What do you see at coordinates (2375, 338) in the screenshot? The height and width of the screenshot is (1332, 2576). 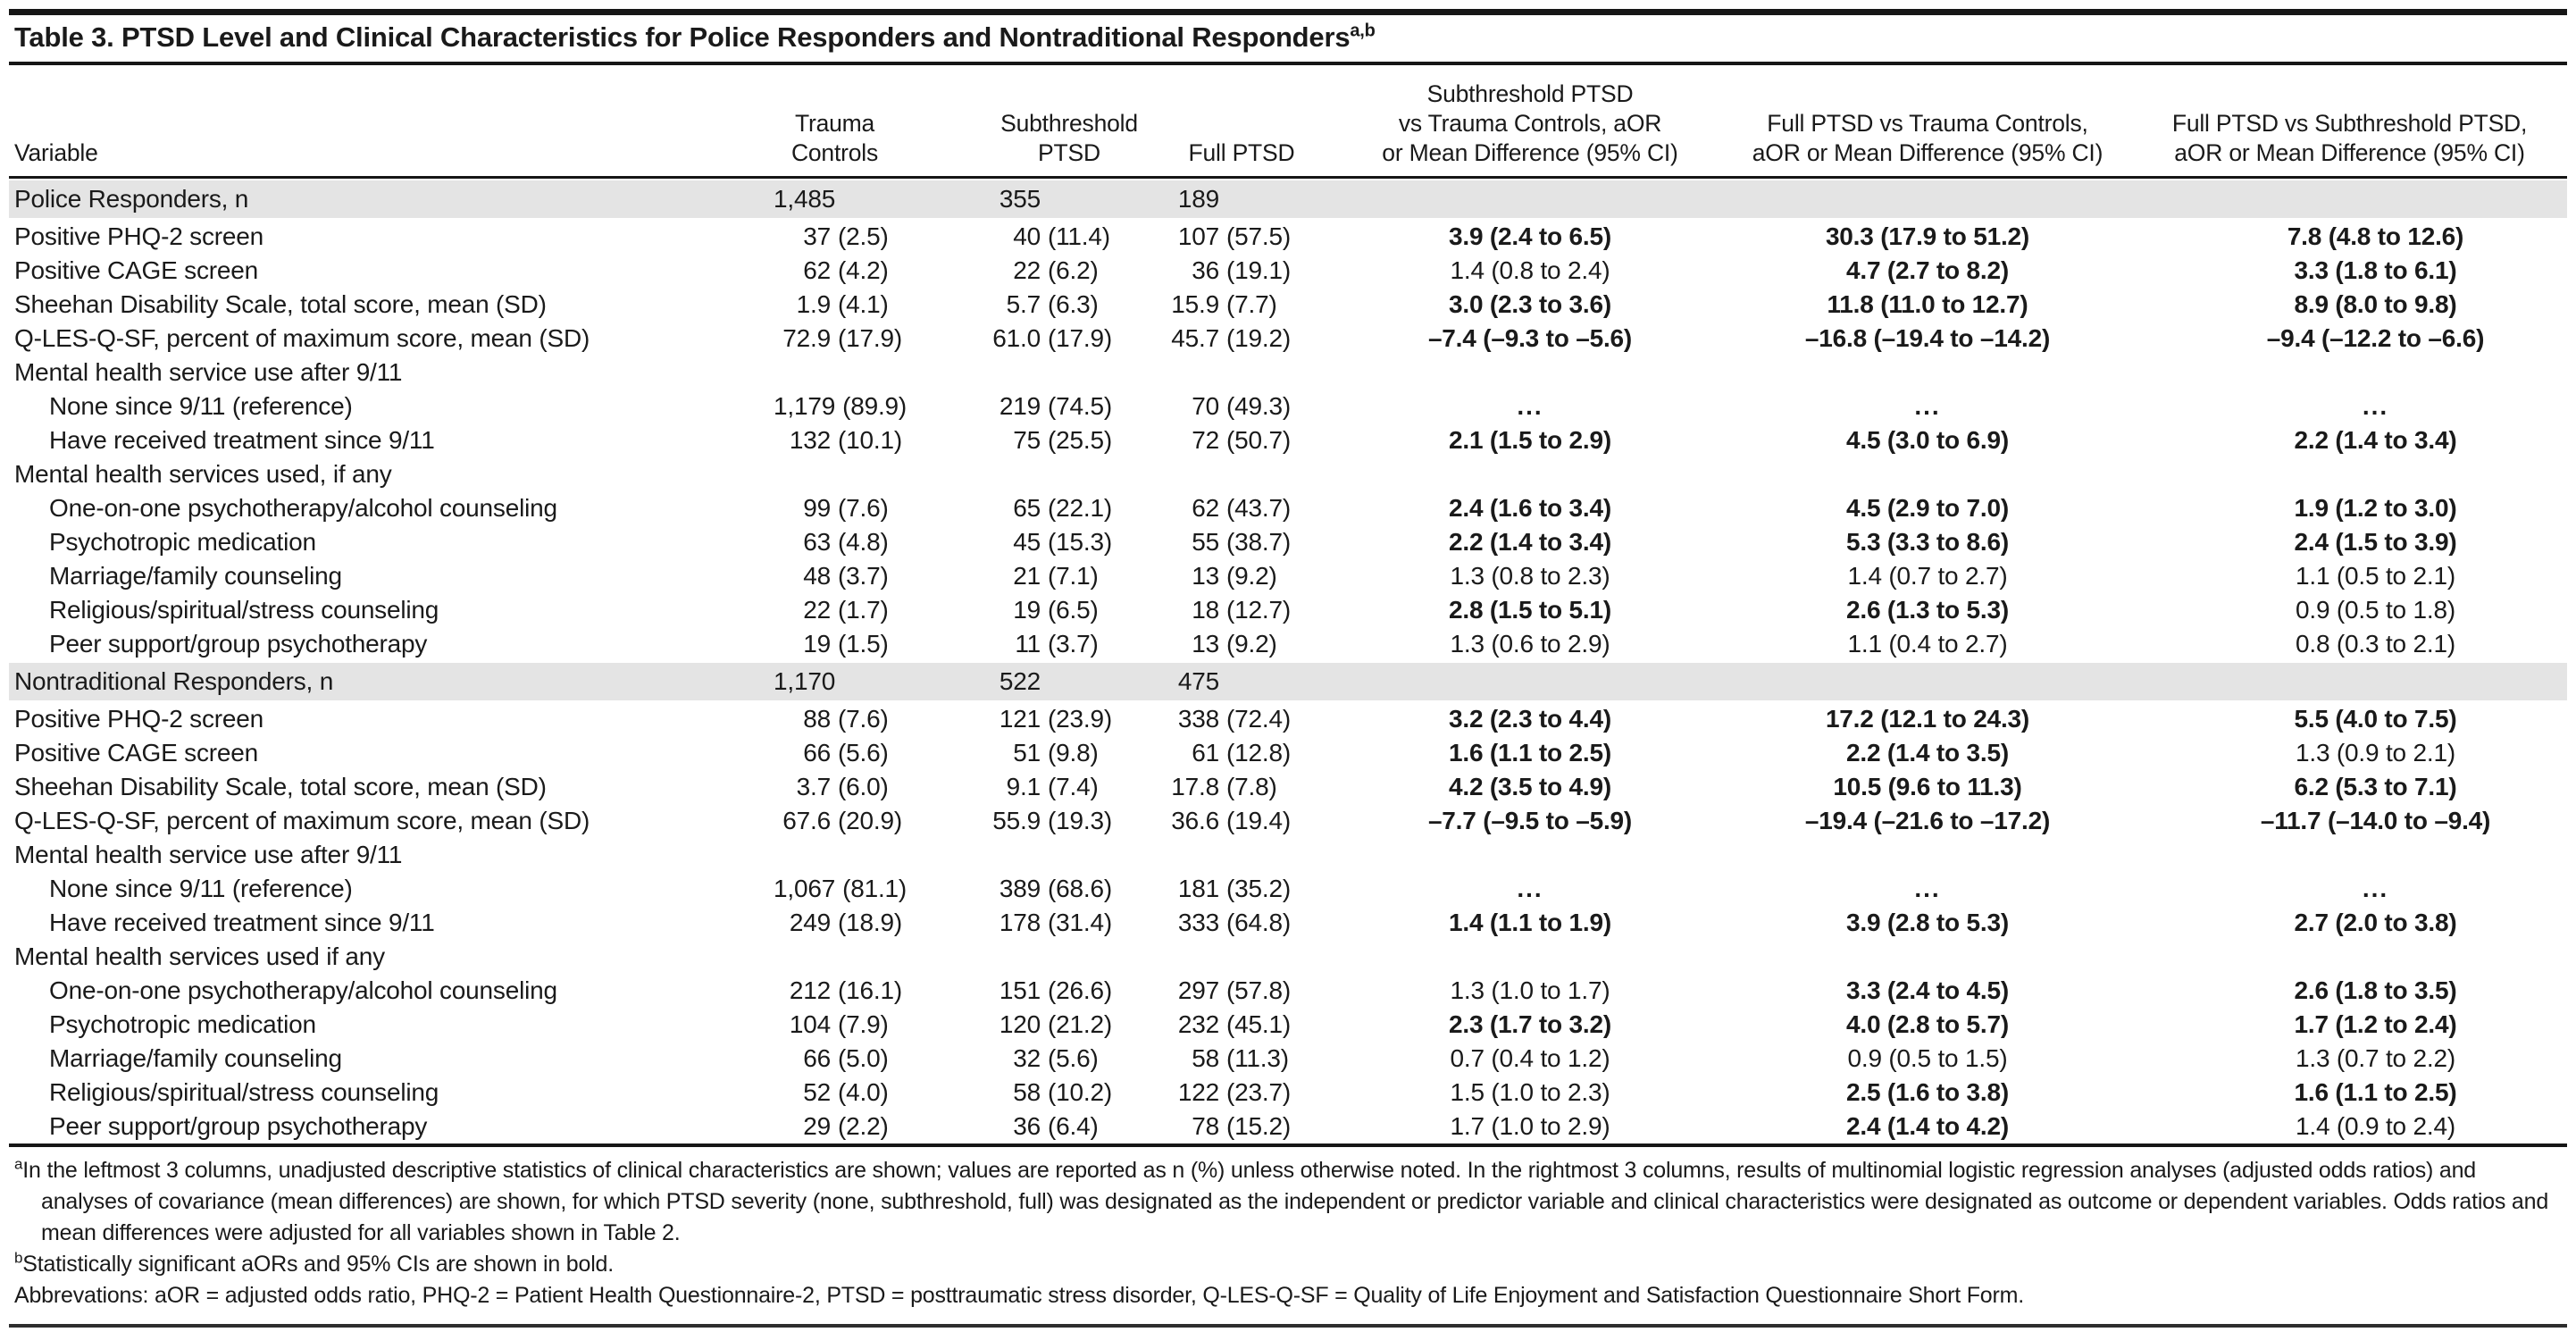 I see `aor-cell: –9.4 (–12.2 to –6.6)` at bounding box center [2375, 338].